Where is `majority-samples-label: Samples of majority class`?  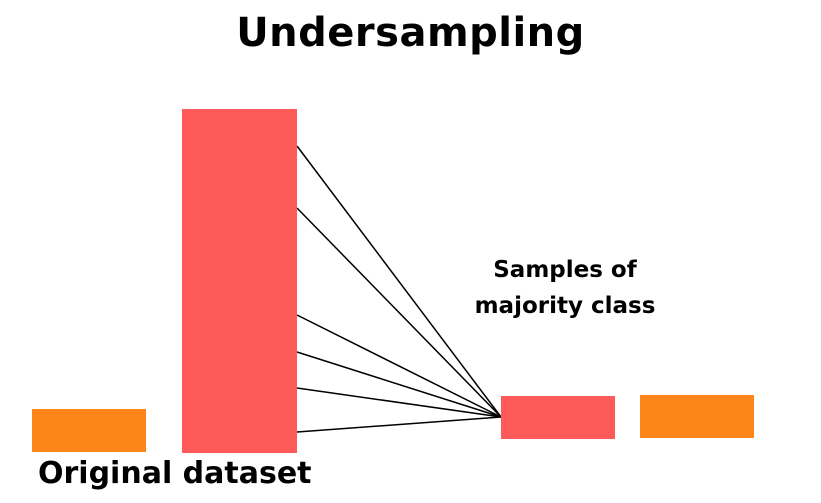 majority-samples-label: Samples of majority class is located at coordinates (565, 288).